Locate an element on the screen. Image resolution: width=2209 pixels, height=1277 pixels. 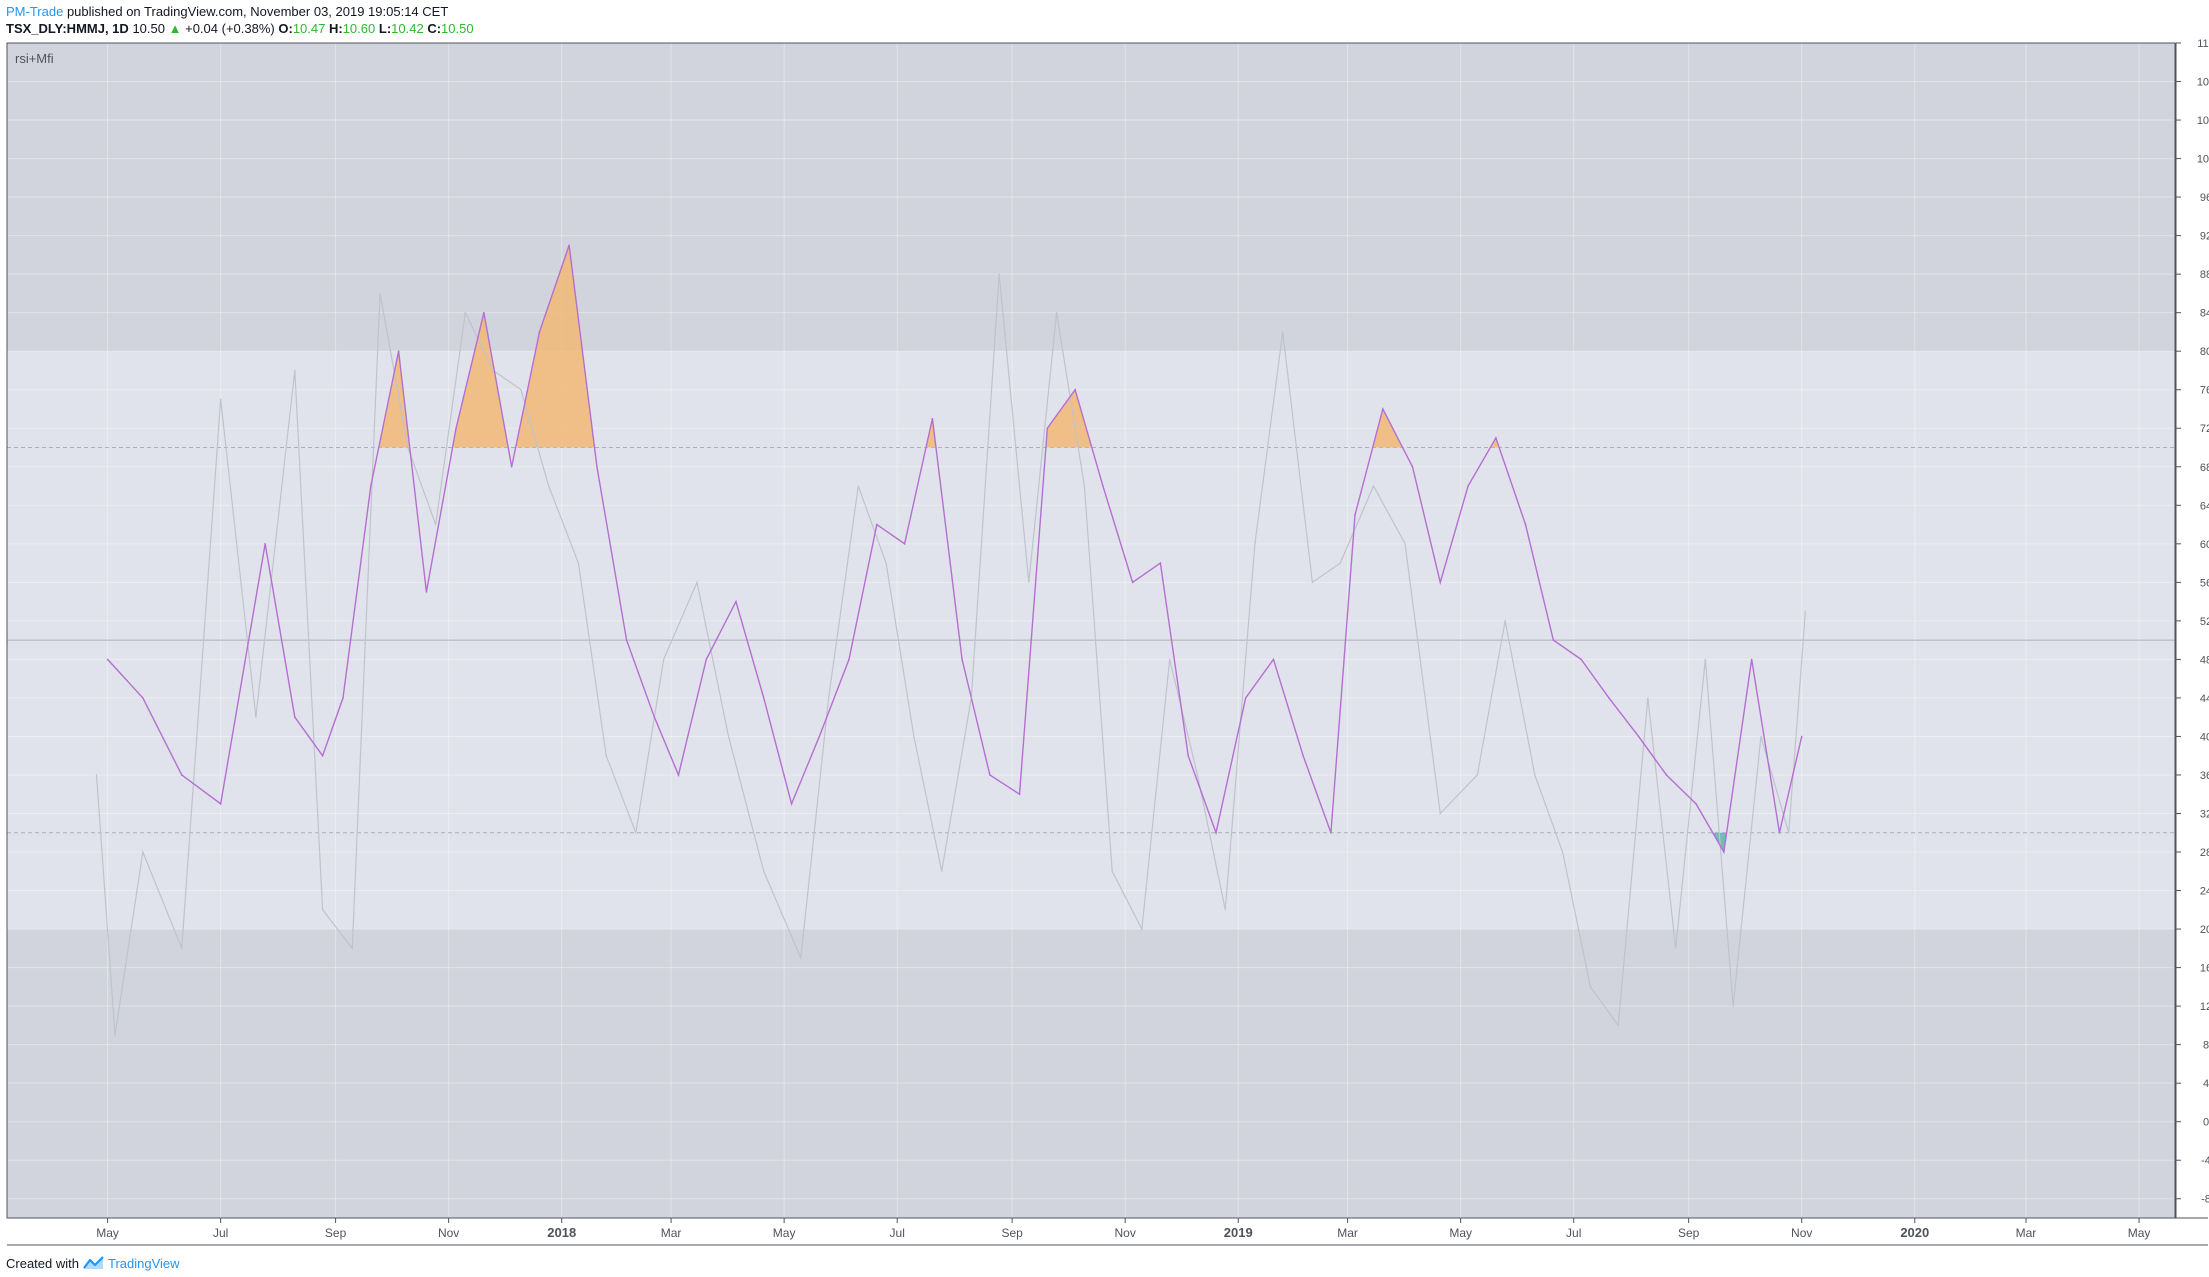
y-tick-label: 28 is located at coordinates (2204, 853).